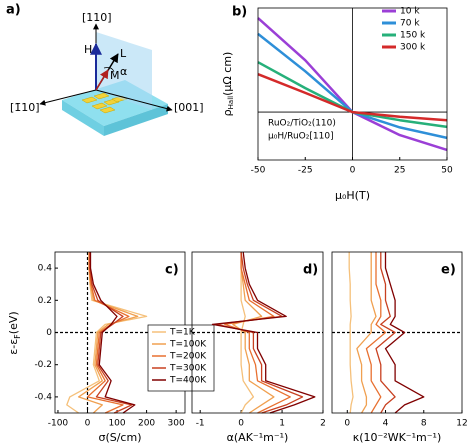 This screenshot has height=448, width=474. I want to click on annotation: RuO₂/TiO₂(110), so click(302, 124).